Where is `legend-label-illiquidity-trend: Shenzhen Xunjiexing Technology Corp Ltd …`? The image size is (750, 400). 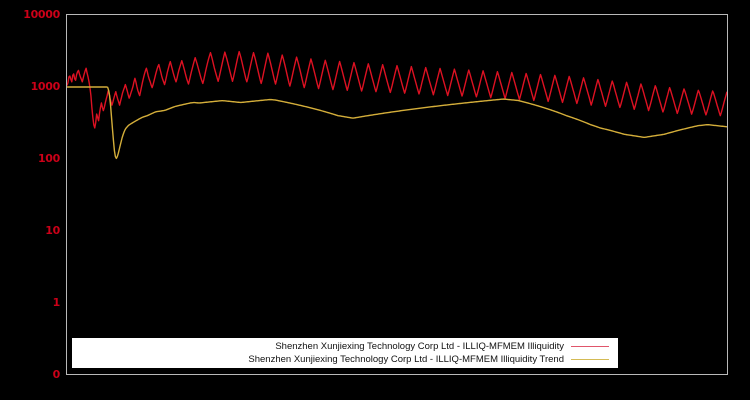 legend-label-illiquidity-trend: Shenzhen Xunjiexing Technology Corp Ltd … is located at coordinates (406, 359).